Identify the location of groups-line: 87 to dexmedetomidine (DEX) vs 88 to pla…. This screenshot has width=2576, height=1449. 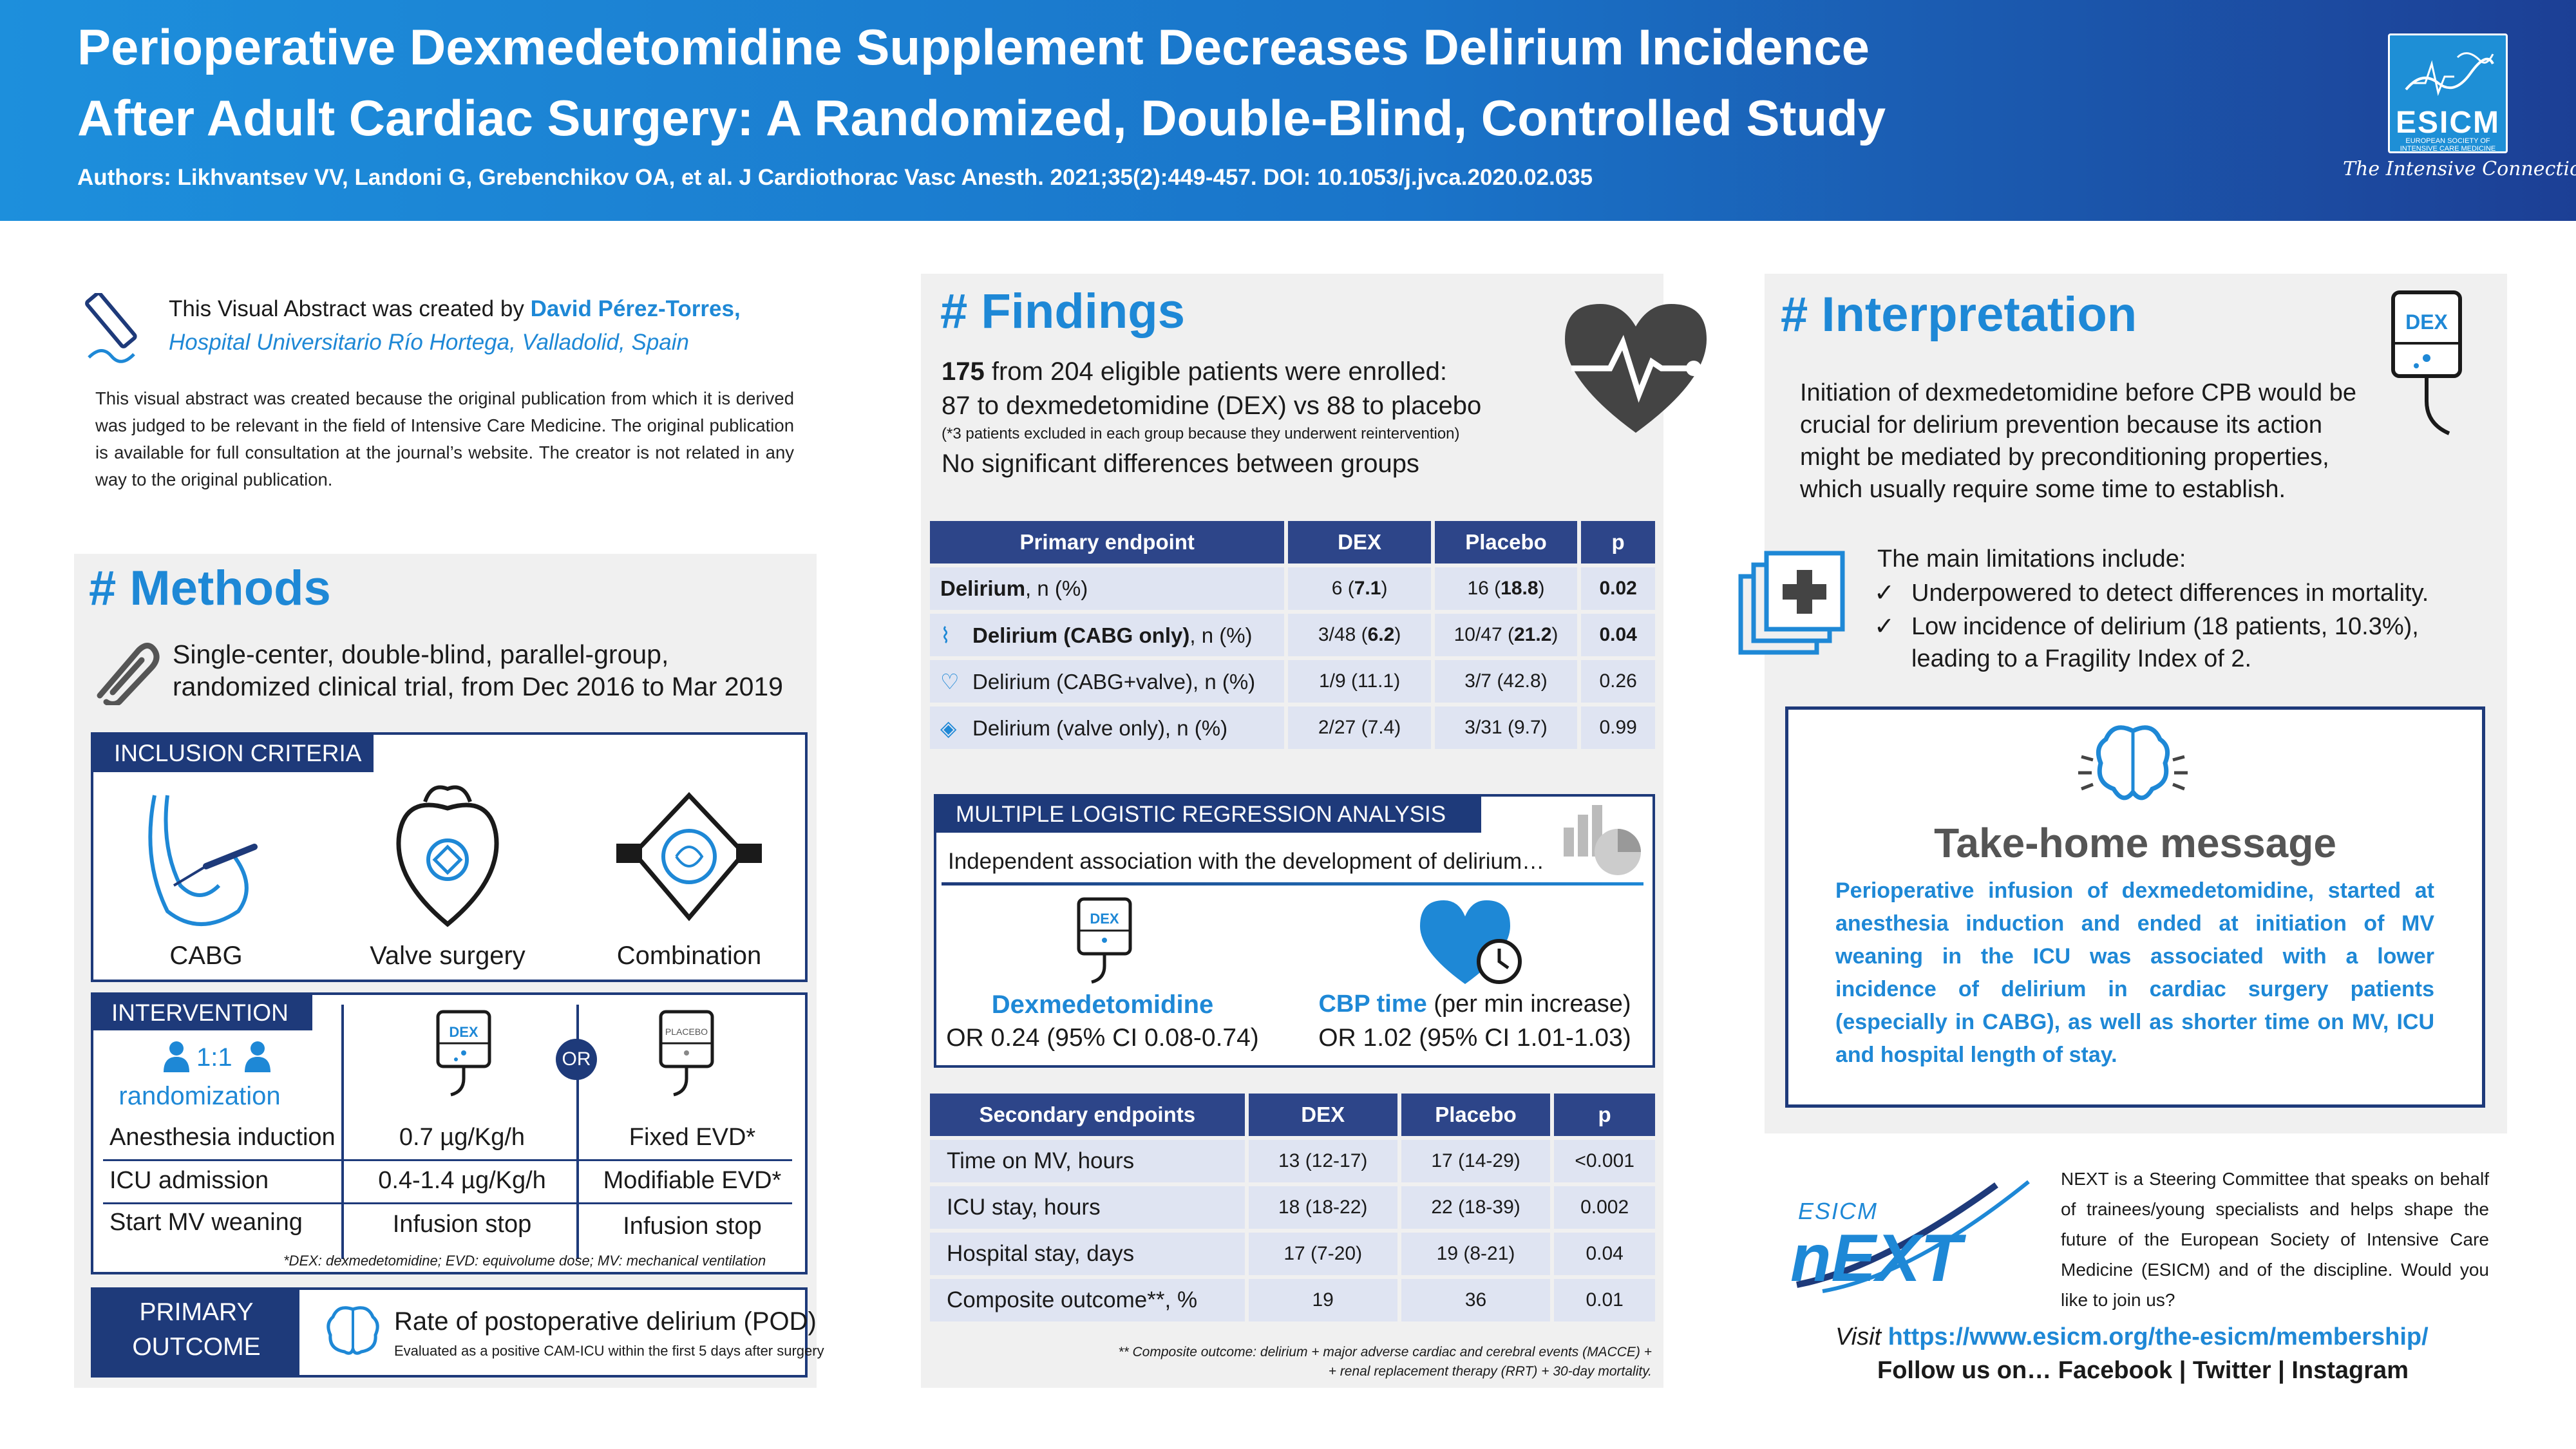
(1212, 406).